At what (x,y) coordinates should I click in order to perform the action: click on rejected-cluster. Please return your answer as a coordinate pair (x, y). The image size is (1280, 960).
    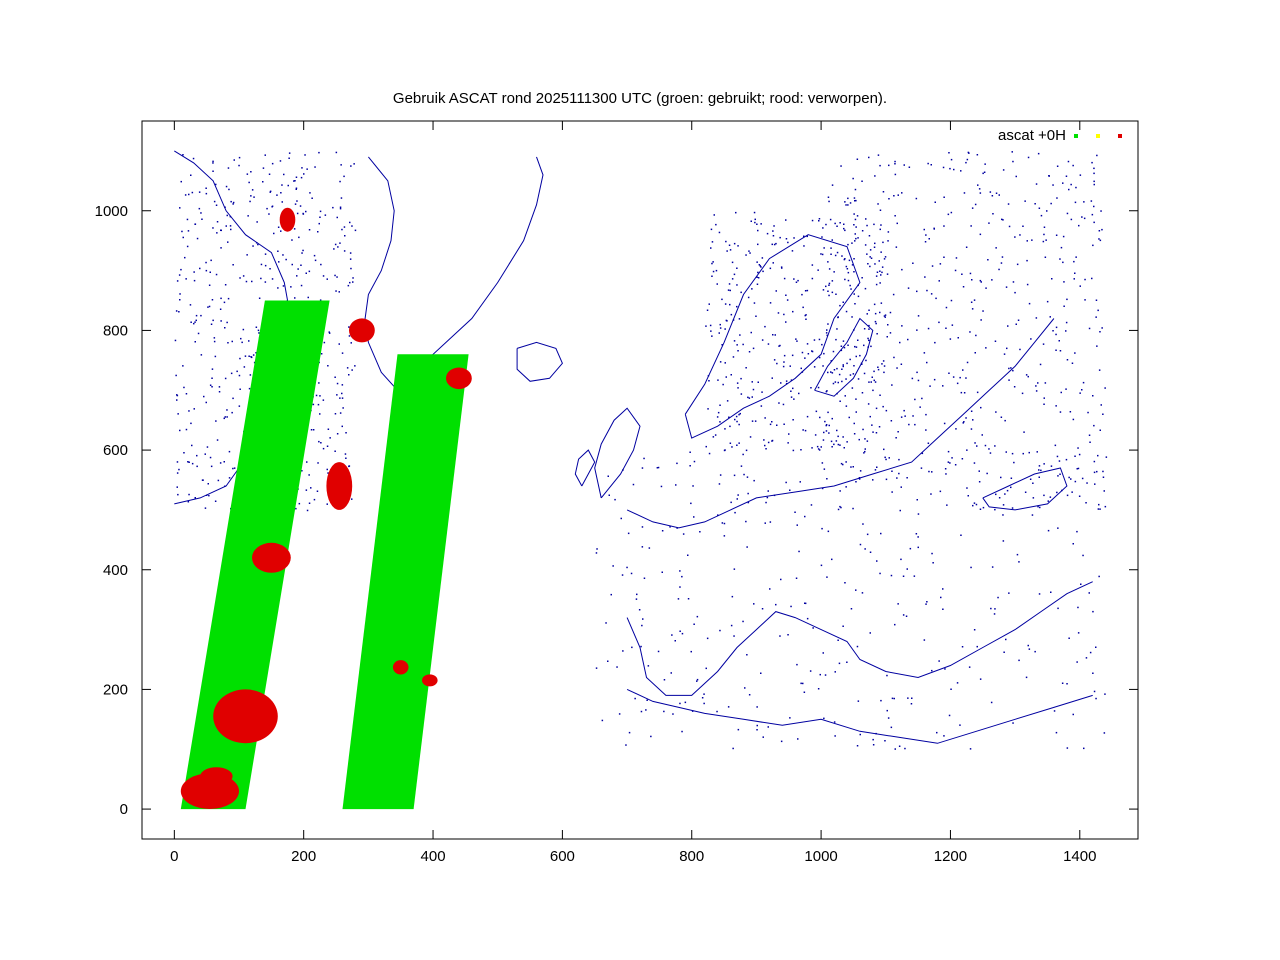
    Looking at the image, I should click on (362, 330).